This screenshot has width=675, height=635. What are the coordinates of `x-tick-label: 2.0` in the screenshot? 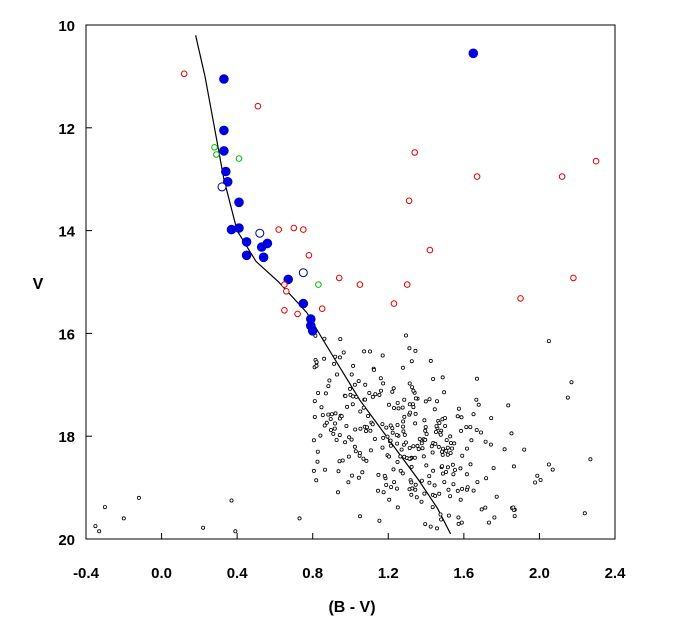 It's located at (539, 573).